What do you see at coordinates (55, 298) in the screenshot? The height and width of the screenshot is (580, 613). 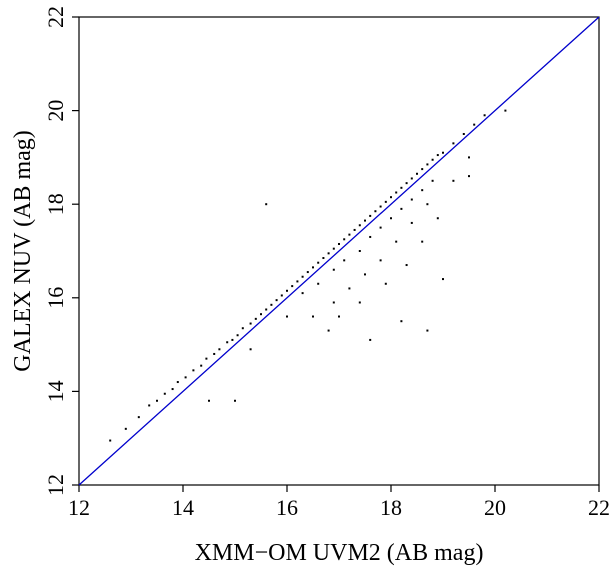 I see `y-tick-label: 16` at bounding box center [55, 298].